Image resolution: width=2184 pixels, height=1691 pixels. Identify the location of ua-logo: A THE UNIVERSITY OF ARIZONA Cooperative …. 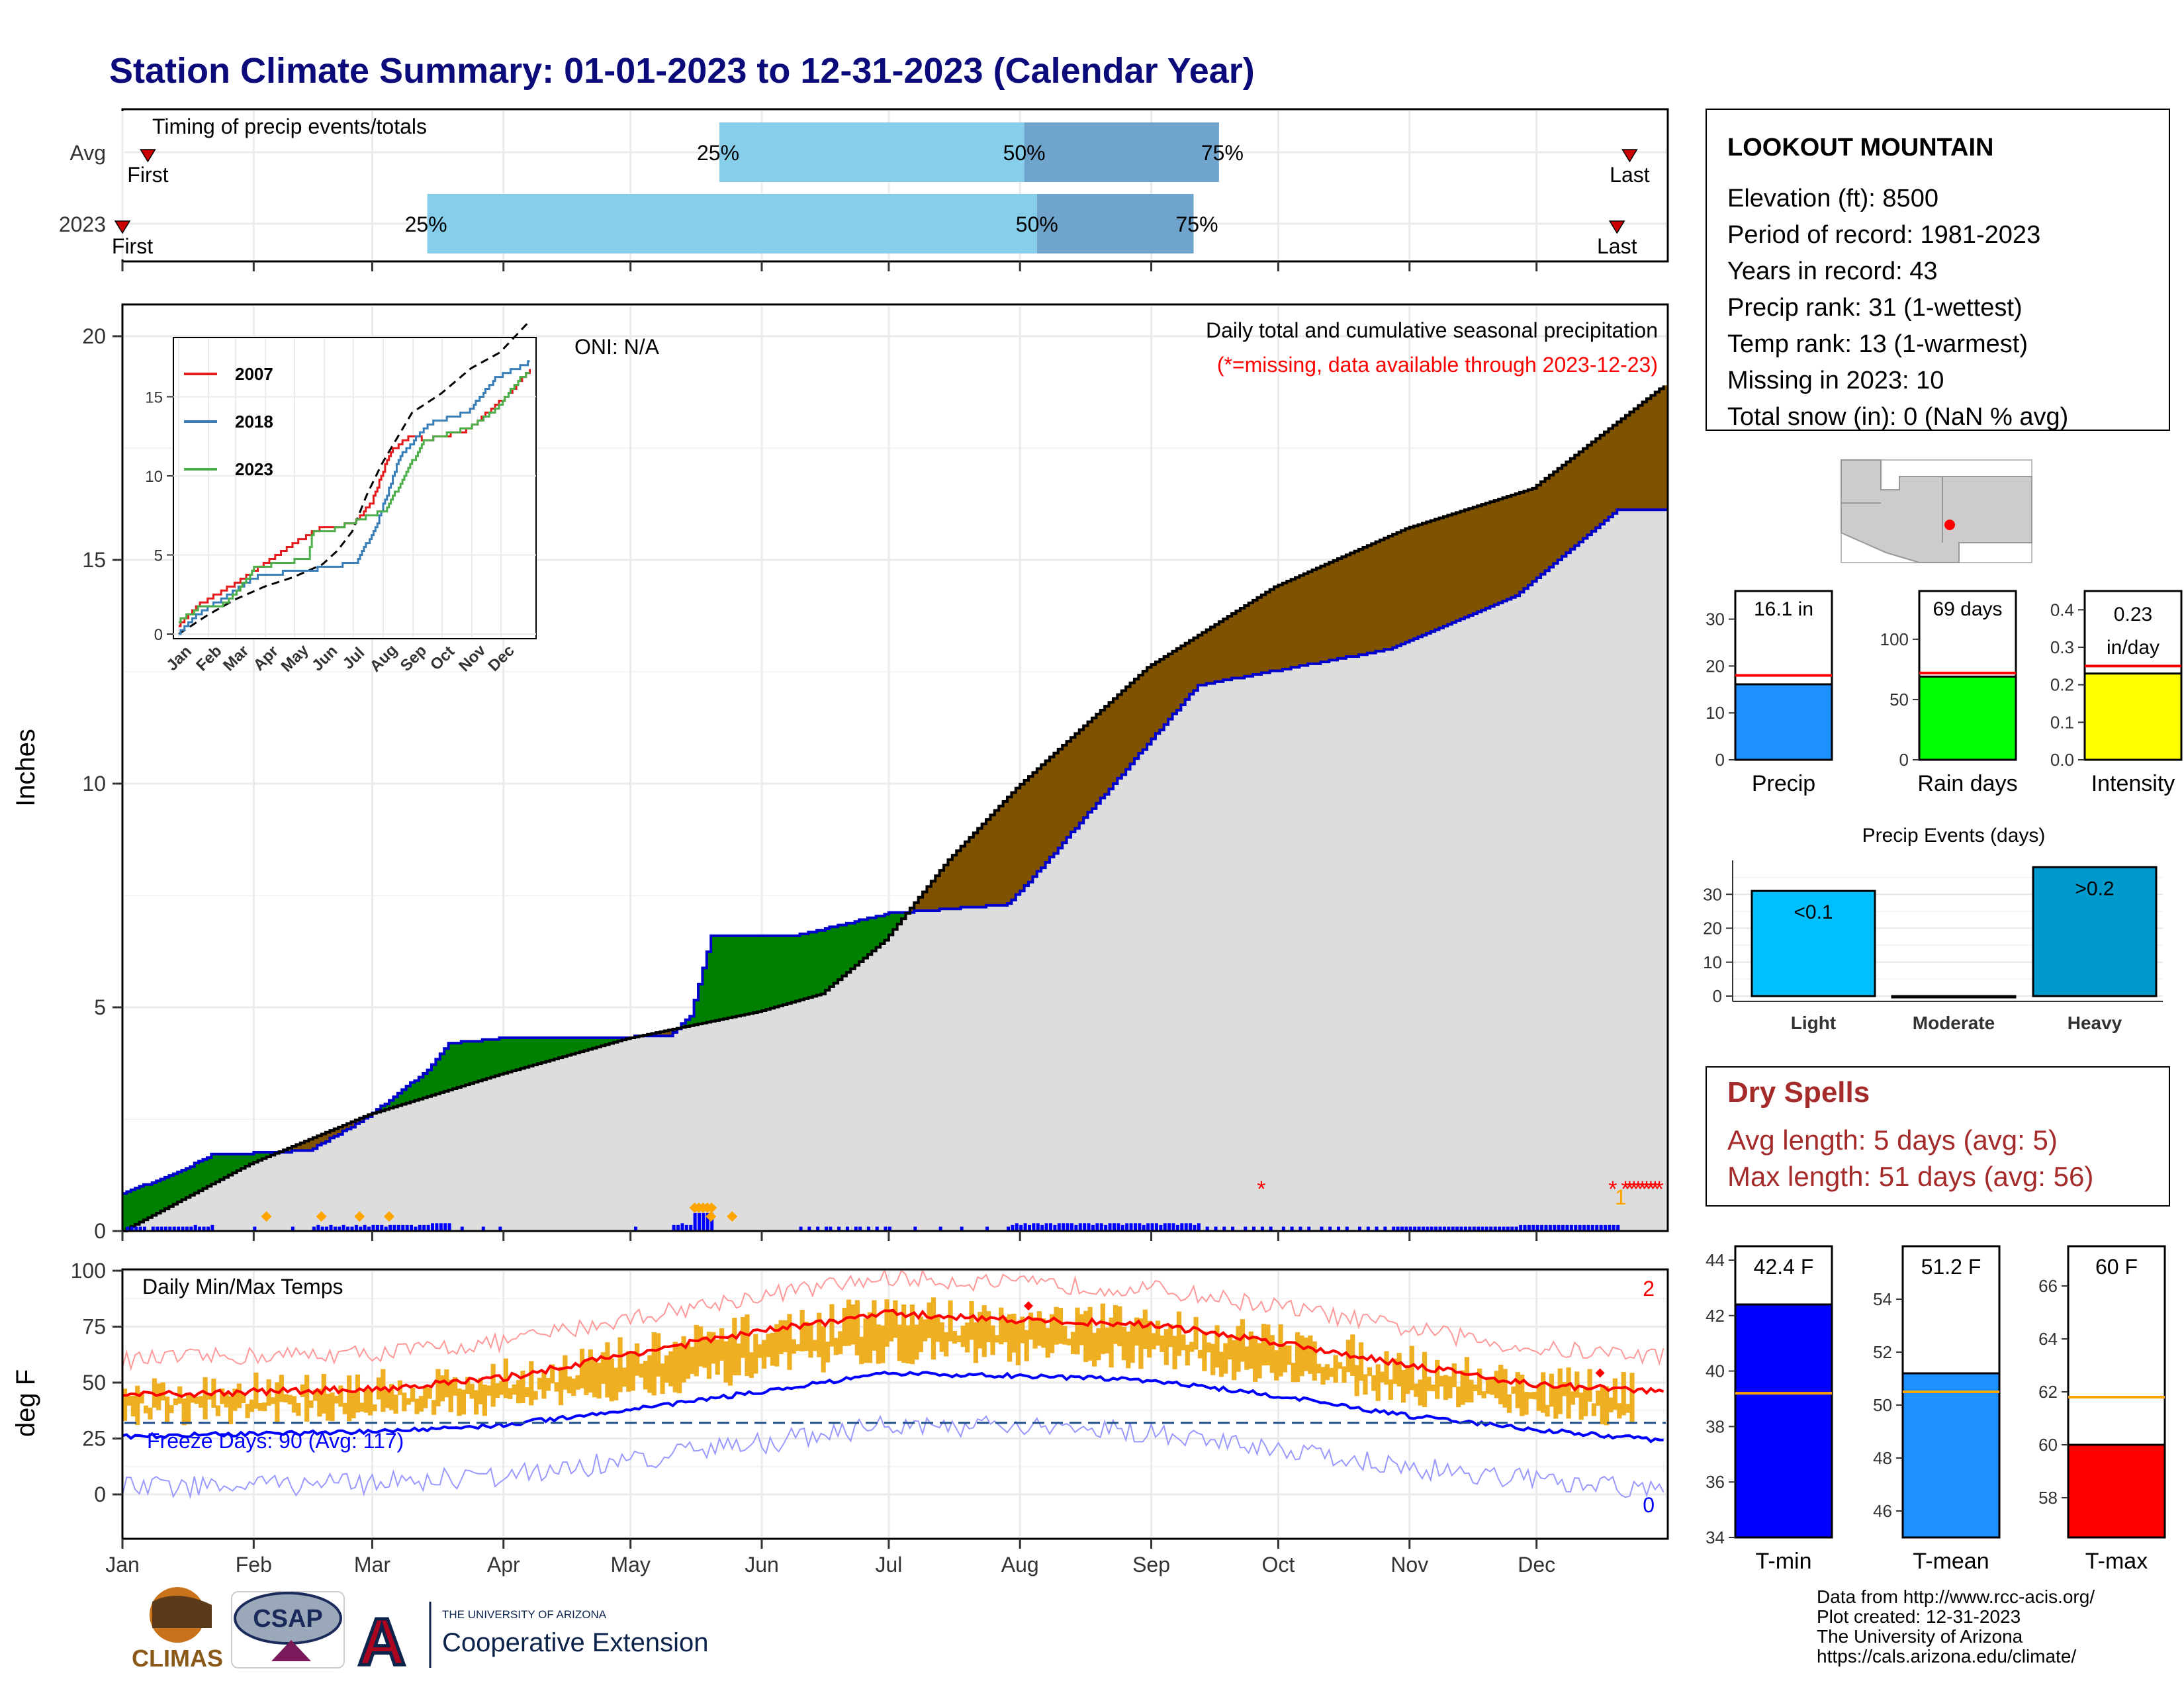
(533, 1640).